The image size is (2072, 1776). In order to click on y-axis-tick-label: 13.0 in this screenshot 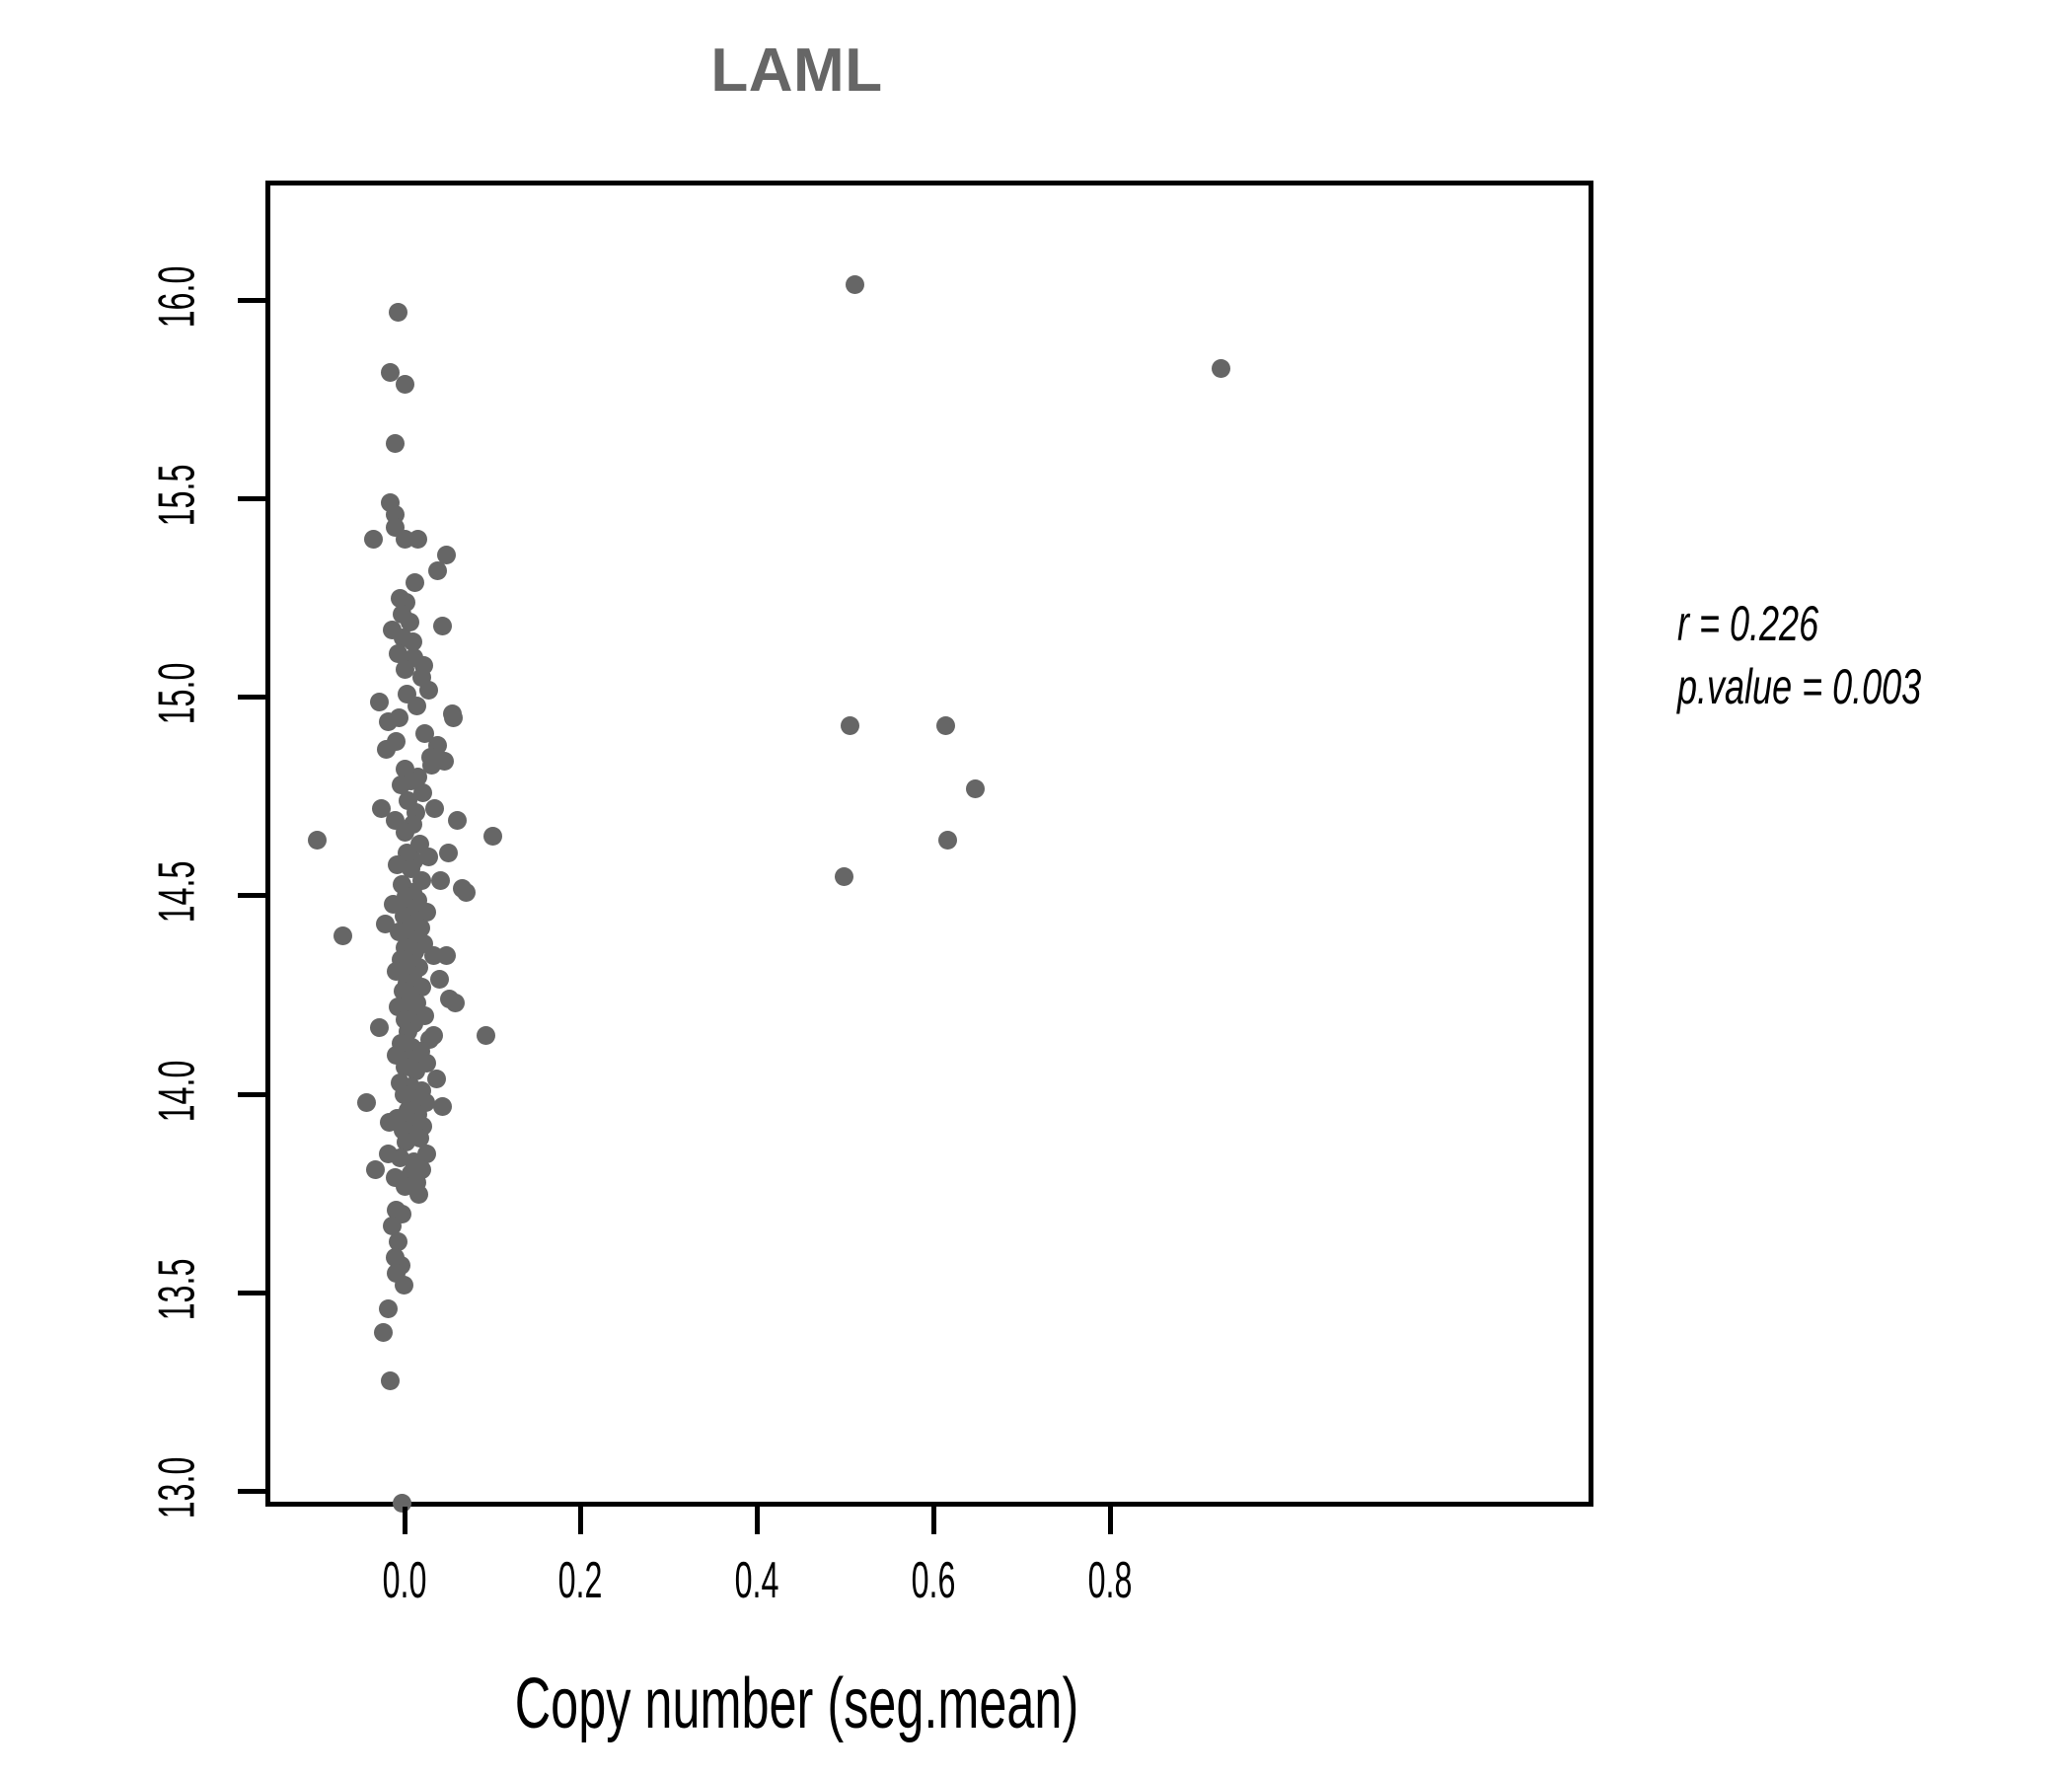, I will do `click(177, 1488)`.